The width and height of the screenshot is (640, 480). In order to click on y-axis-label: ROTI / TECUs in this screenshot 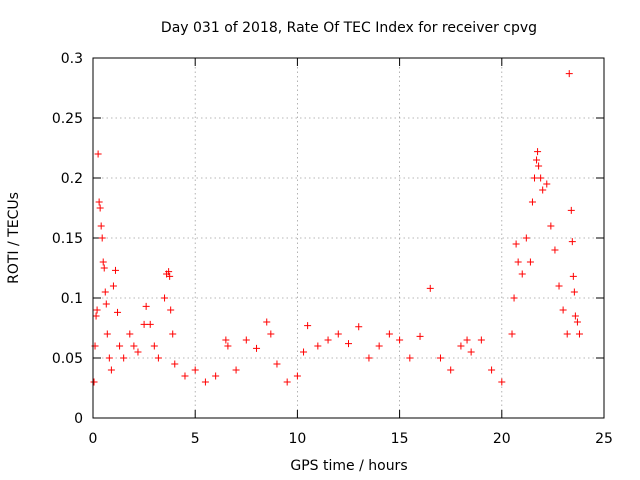, I will do `click(14, 238)`.